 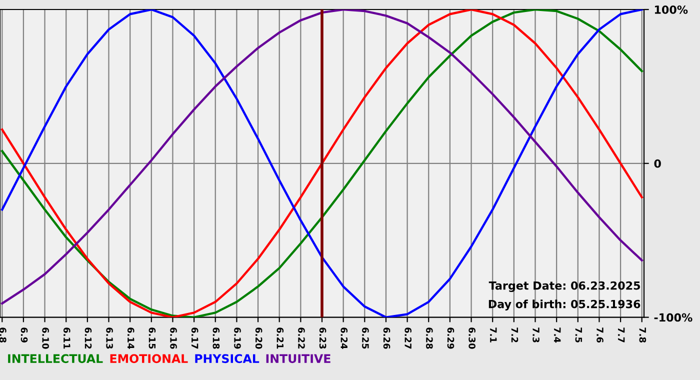 I want to click on y-tick-label: 0, so click(x=657, y=163).